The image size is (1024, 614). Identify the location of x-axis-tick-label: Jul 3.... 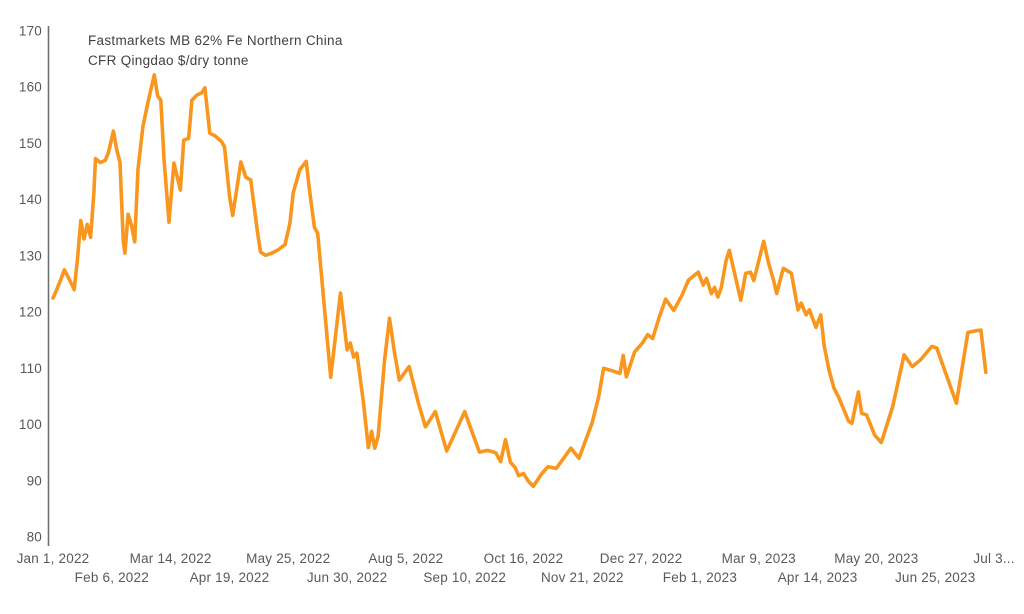
(993, 558).